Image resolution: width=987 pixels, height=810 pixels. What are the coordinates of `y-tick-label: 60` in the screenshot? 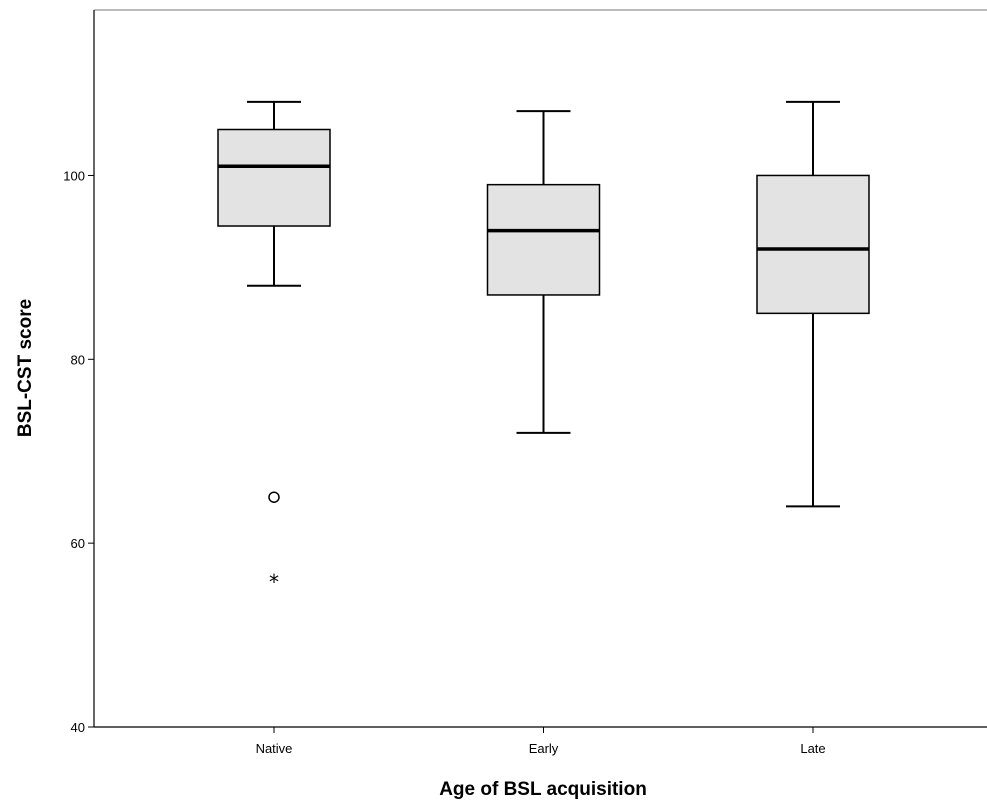 It's located at (78, 543).